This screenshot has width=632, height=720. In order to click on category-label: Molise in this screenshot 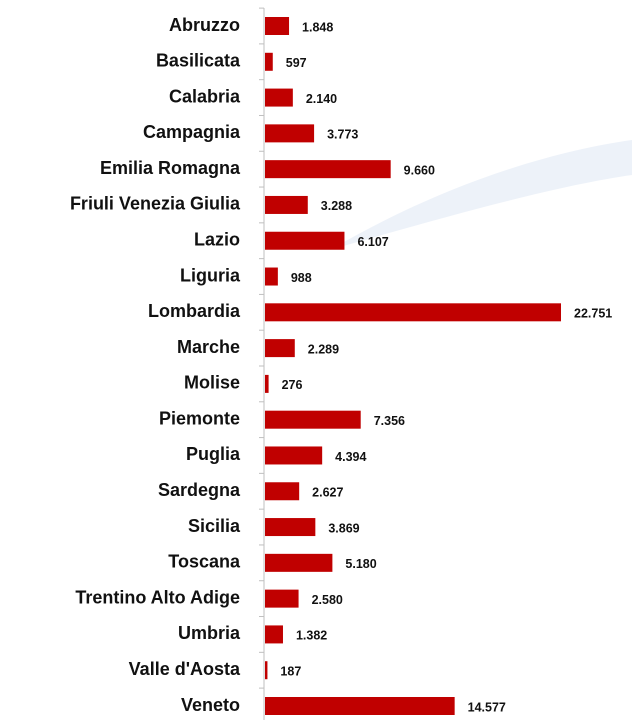, I will do `click(212, 383)`.